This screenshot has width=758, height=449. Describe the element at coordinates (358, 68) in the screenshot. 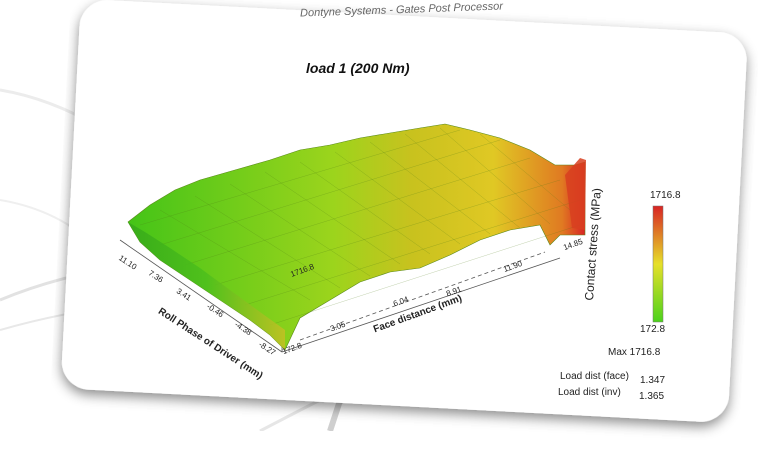

I see `plot-title: load 1 (200 Nm)` at that location.